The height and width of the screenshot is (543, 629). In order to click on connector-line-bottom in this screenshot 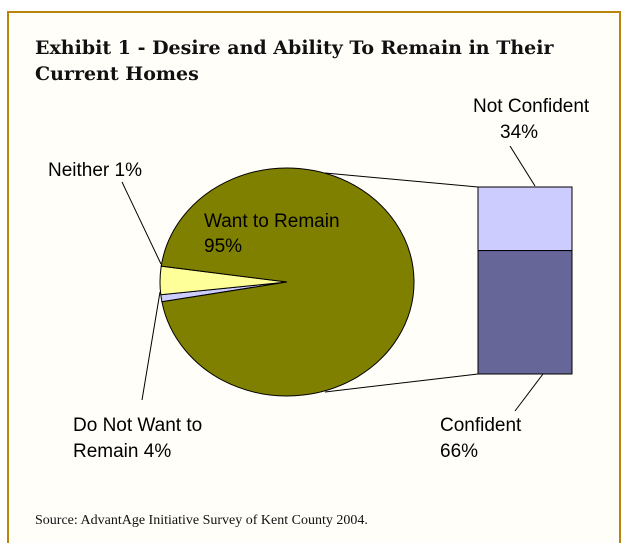, I will do `click(401, 383)`.